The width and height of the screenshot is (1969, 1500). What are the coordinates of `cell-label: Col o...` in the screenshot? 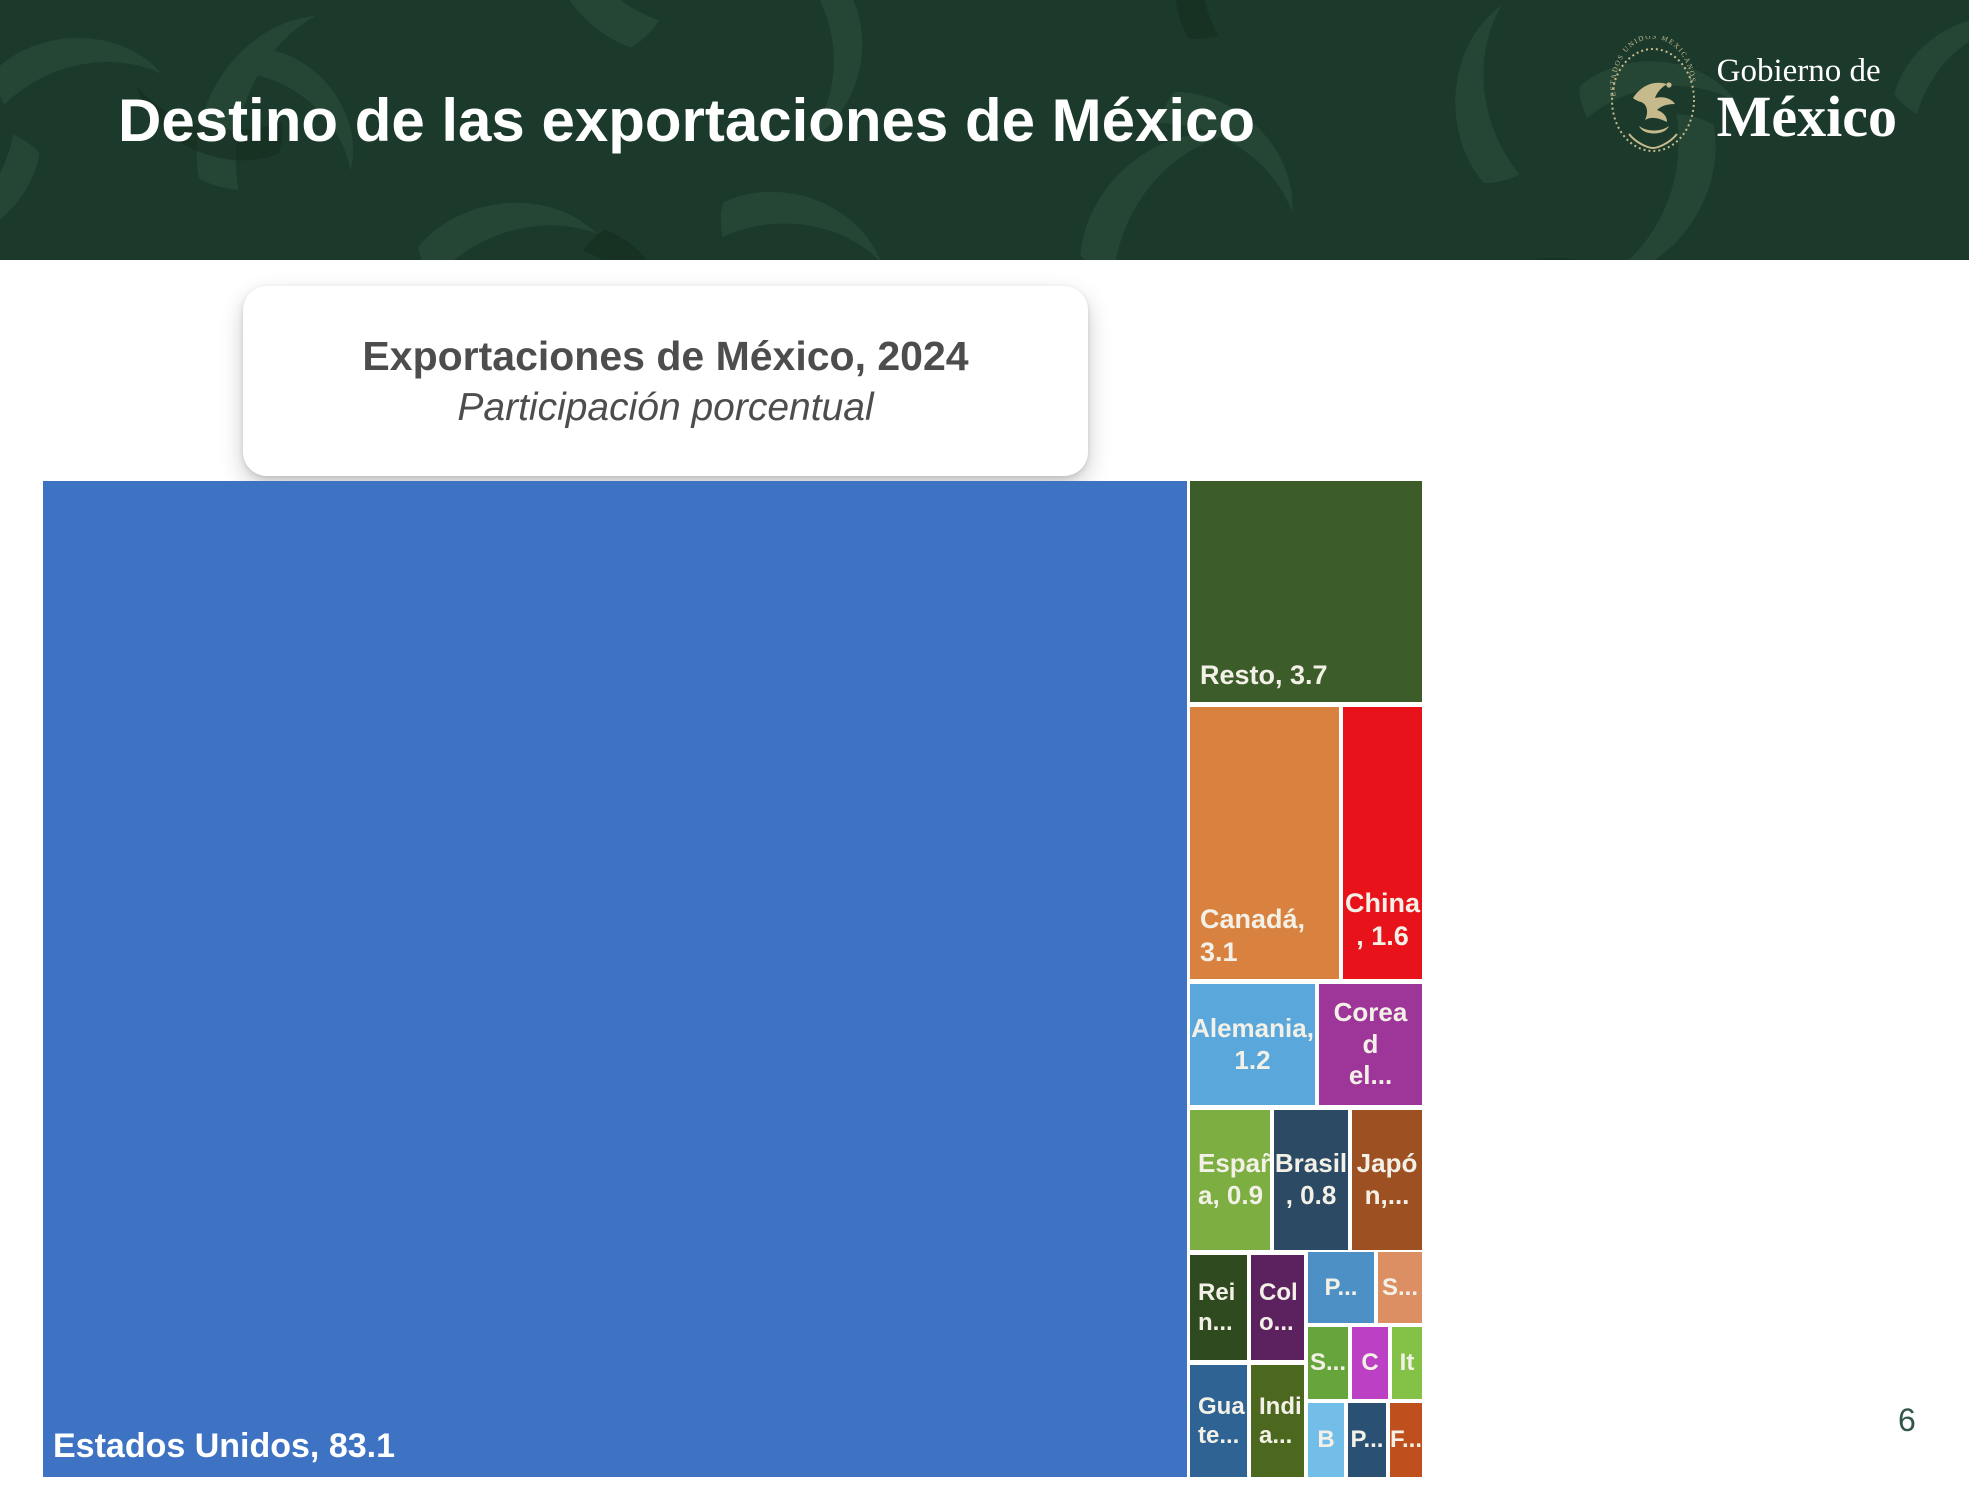 It's located at (1278, 1307).